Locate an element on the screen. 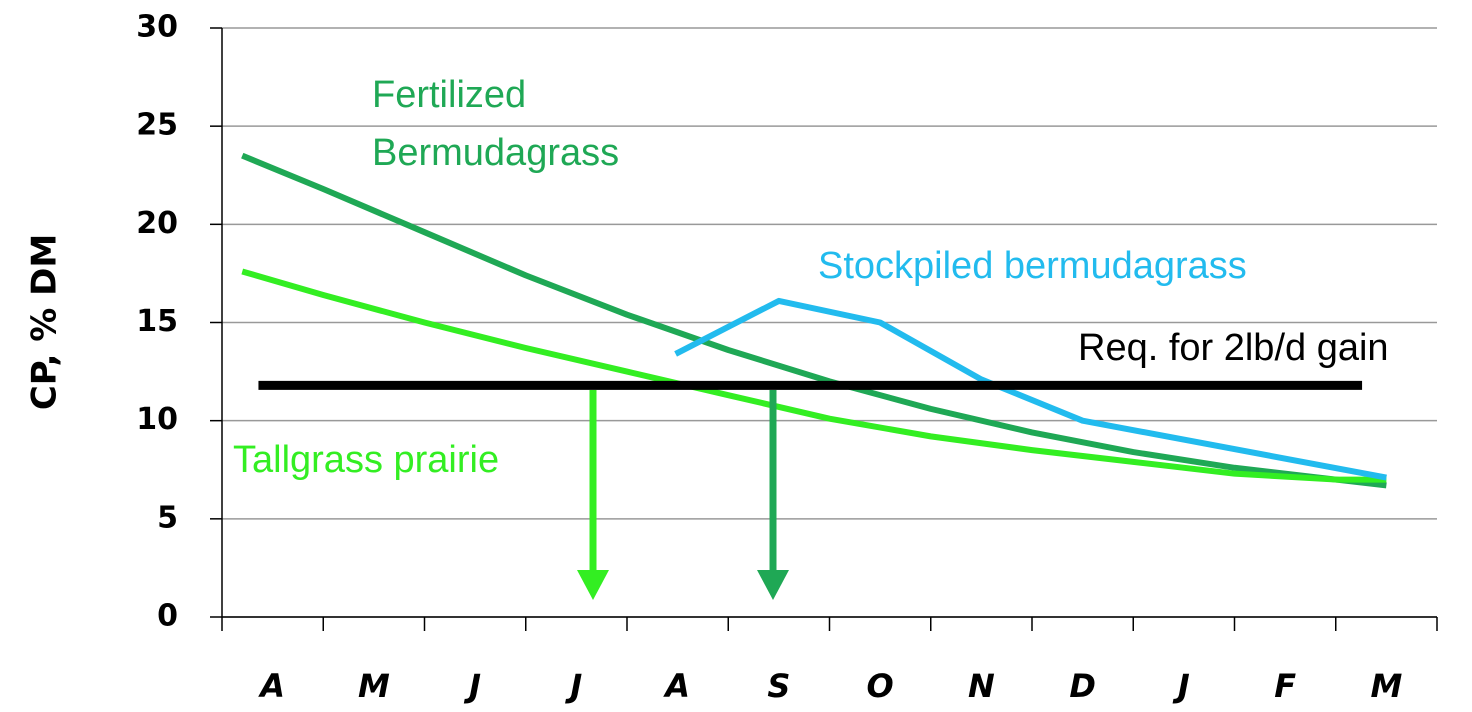 This screenshot has width=1472, height=712. line is located at coordinates (1030, 389).